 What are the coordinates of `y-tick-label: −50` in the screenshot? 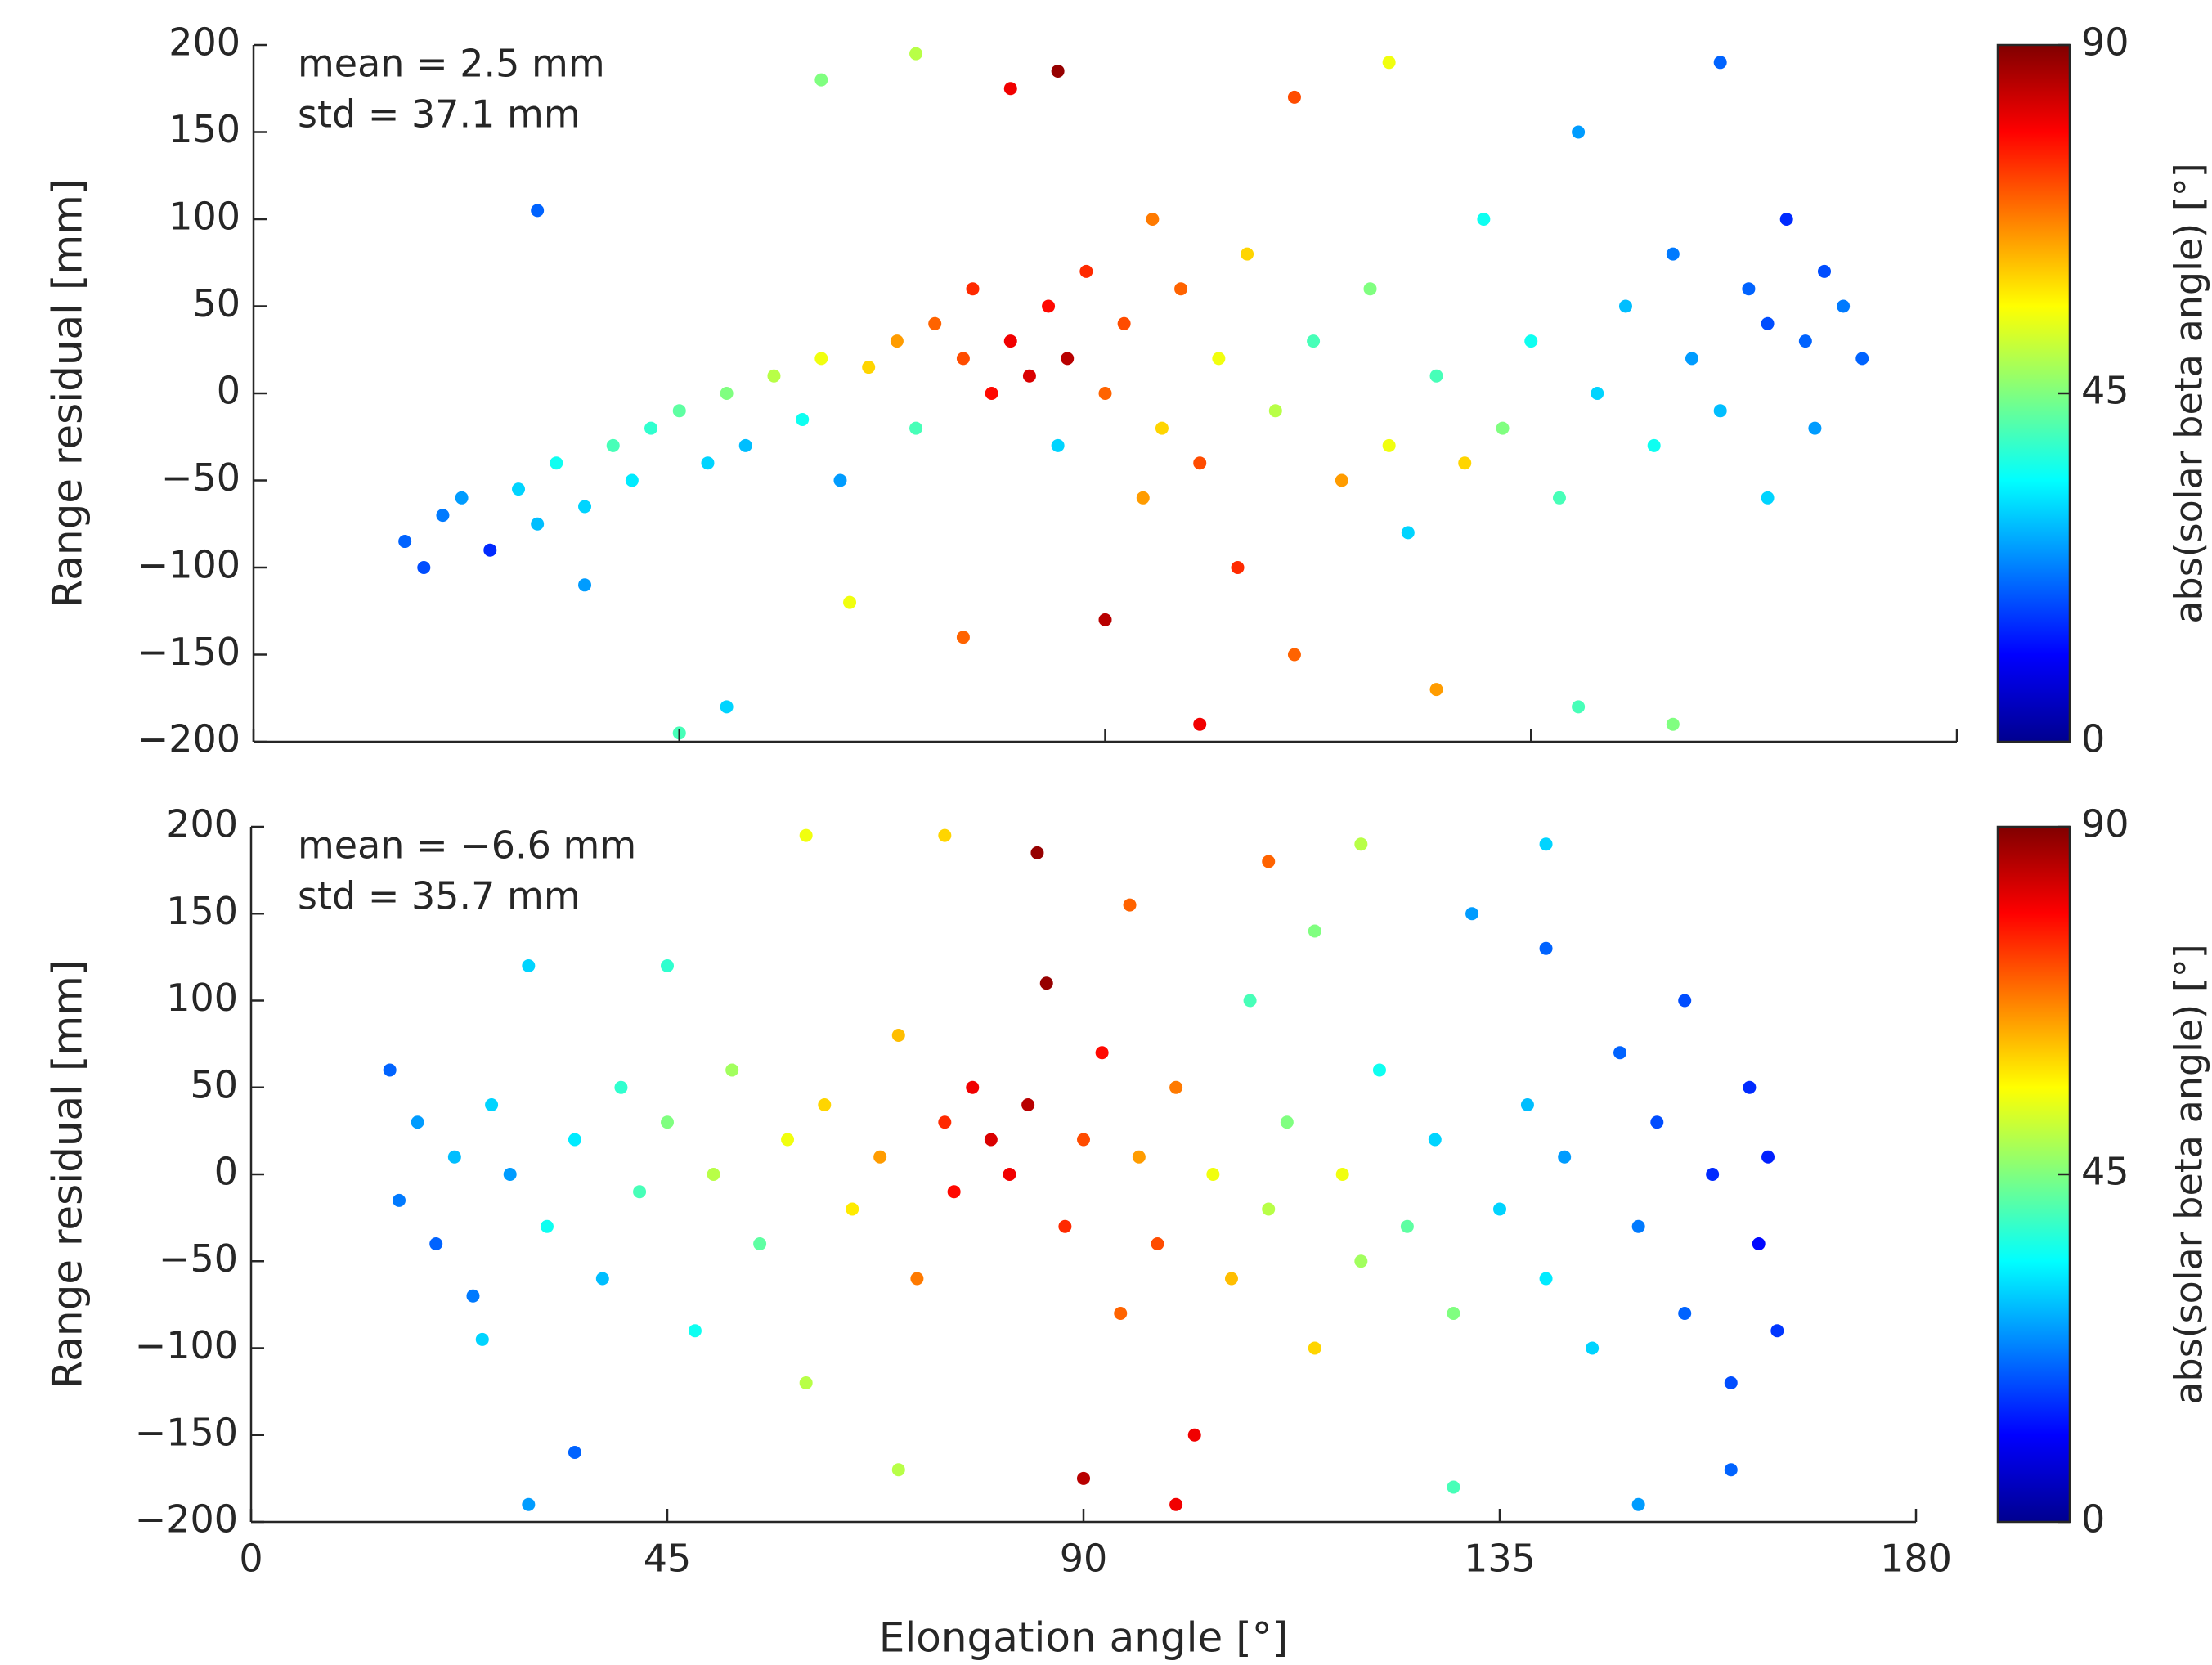 It's located at (200, 478).